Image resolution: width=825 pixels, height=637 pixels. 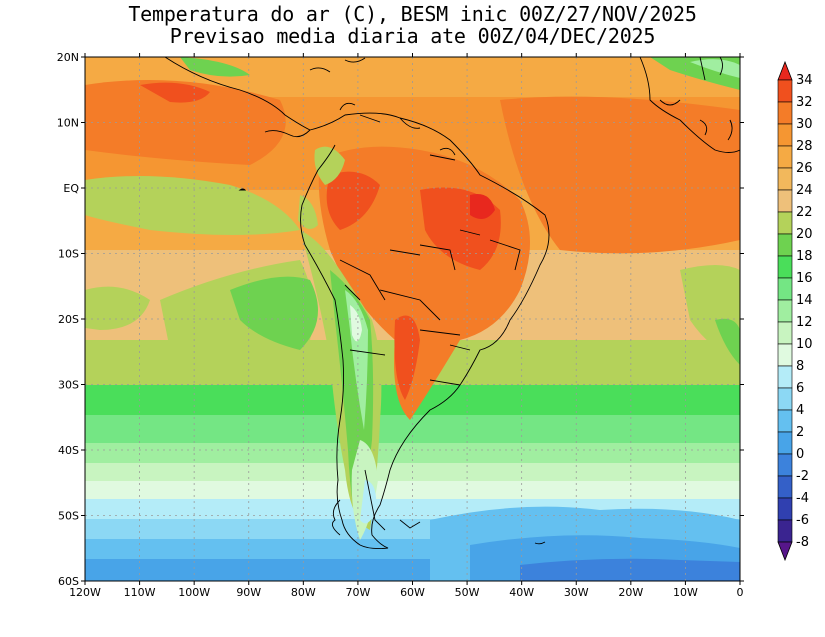 What do you see at coordinates (804, 168) in the screenshot?
I see `colorbar-label: 26` at bounding box center [804, 168].